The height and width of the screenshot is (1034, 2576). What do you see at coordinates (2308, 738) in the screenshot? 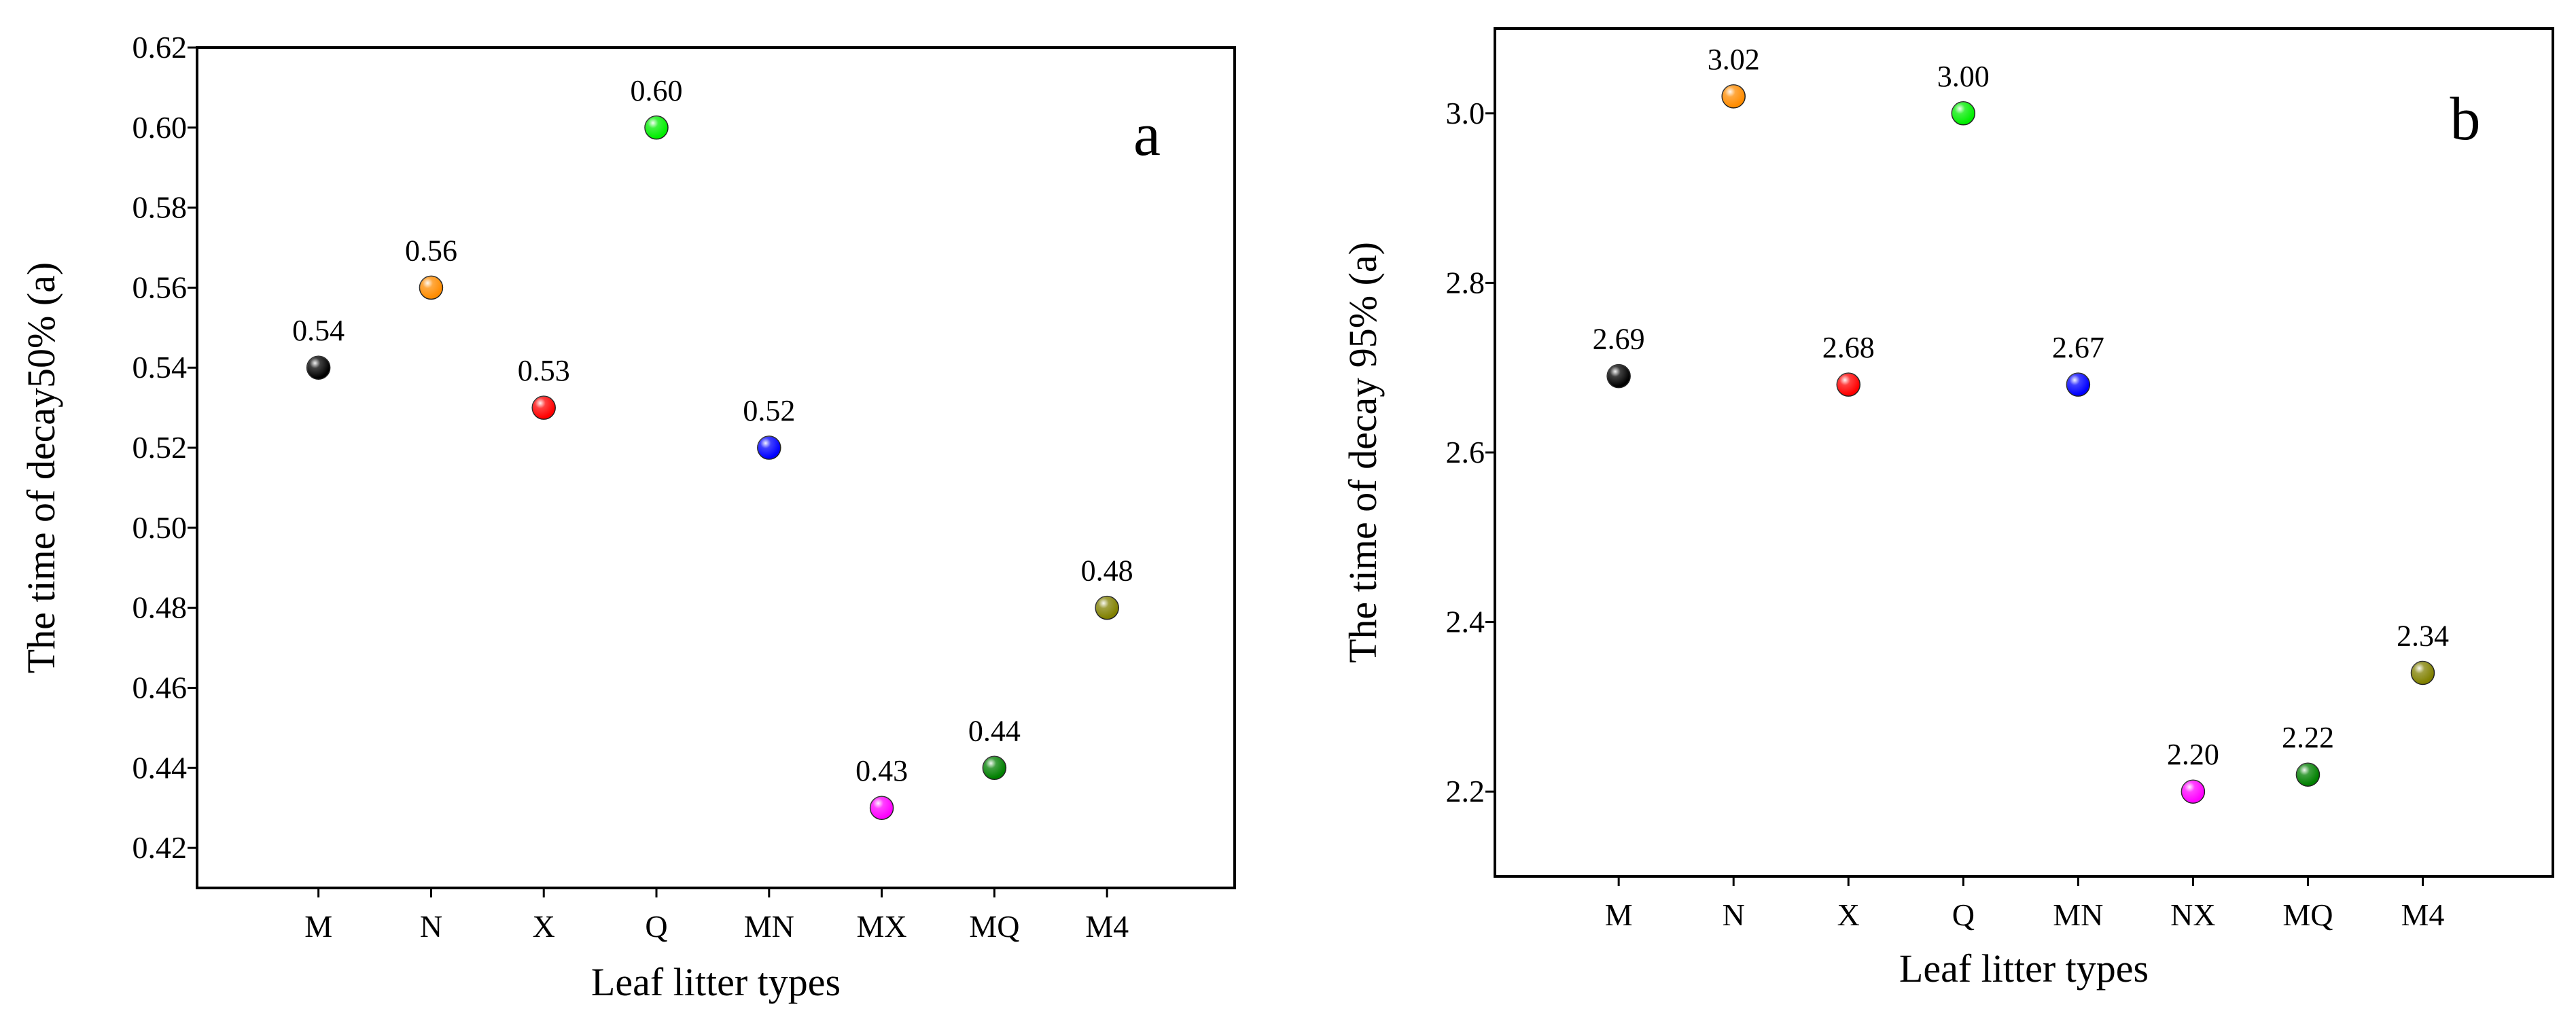
I see `data-label: 2.22` at bounding box center [2308, 738].